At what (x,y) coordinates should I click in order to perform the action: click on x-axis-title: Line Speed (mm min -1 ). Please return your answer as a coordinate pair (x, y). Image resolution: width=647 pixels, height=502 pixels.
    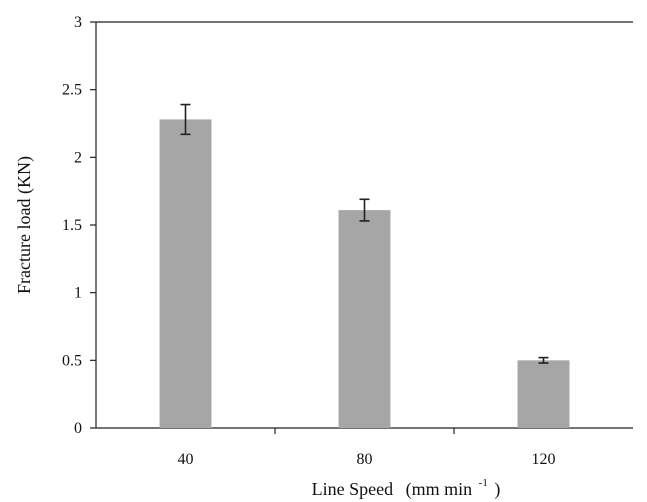
    Looking at the image, I should click on (406, 485).